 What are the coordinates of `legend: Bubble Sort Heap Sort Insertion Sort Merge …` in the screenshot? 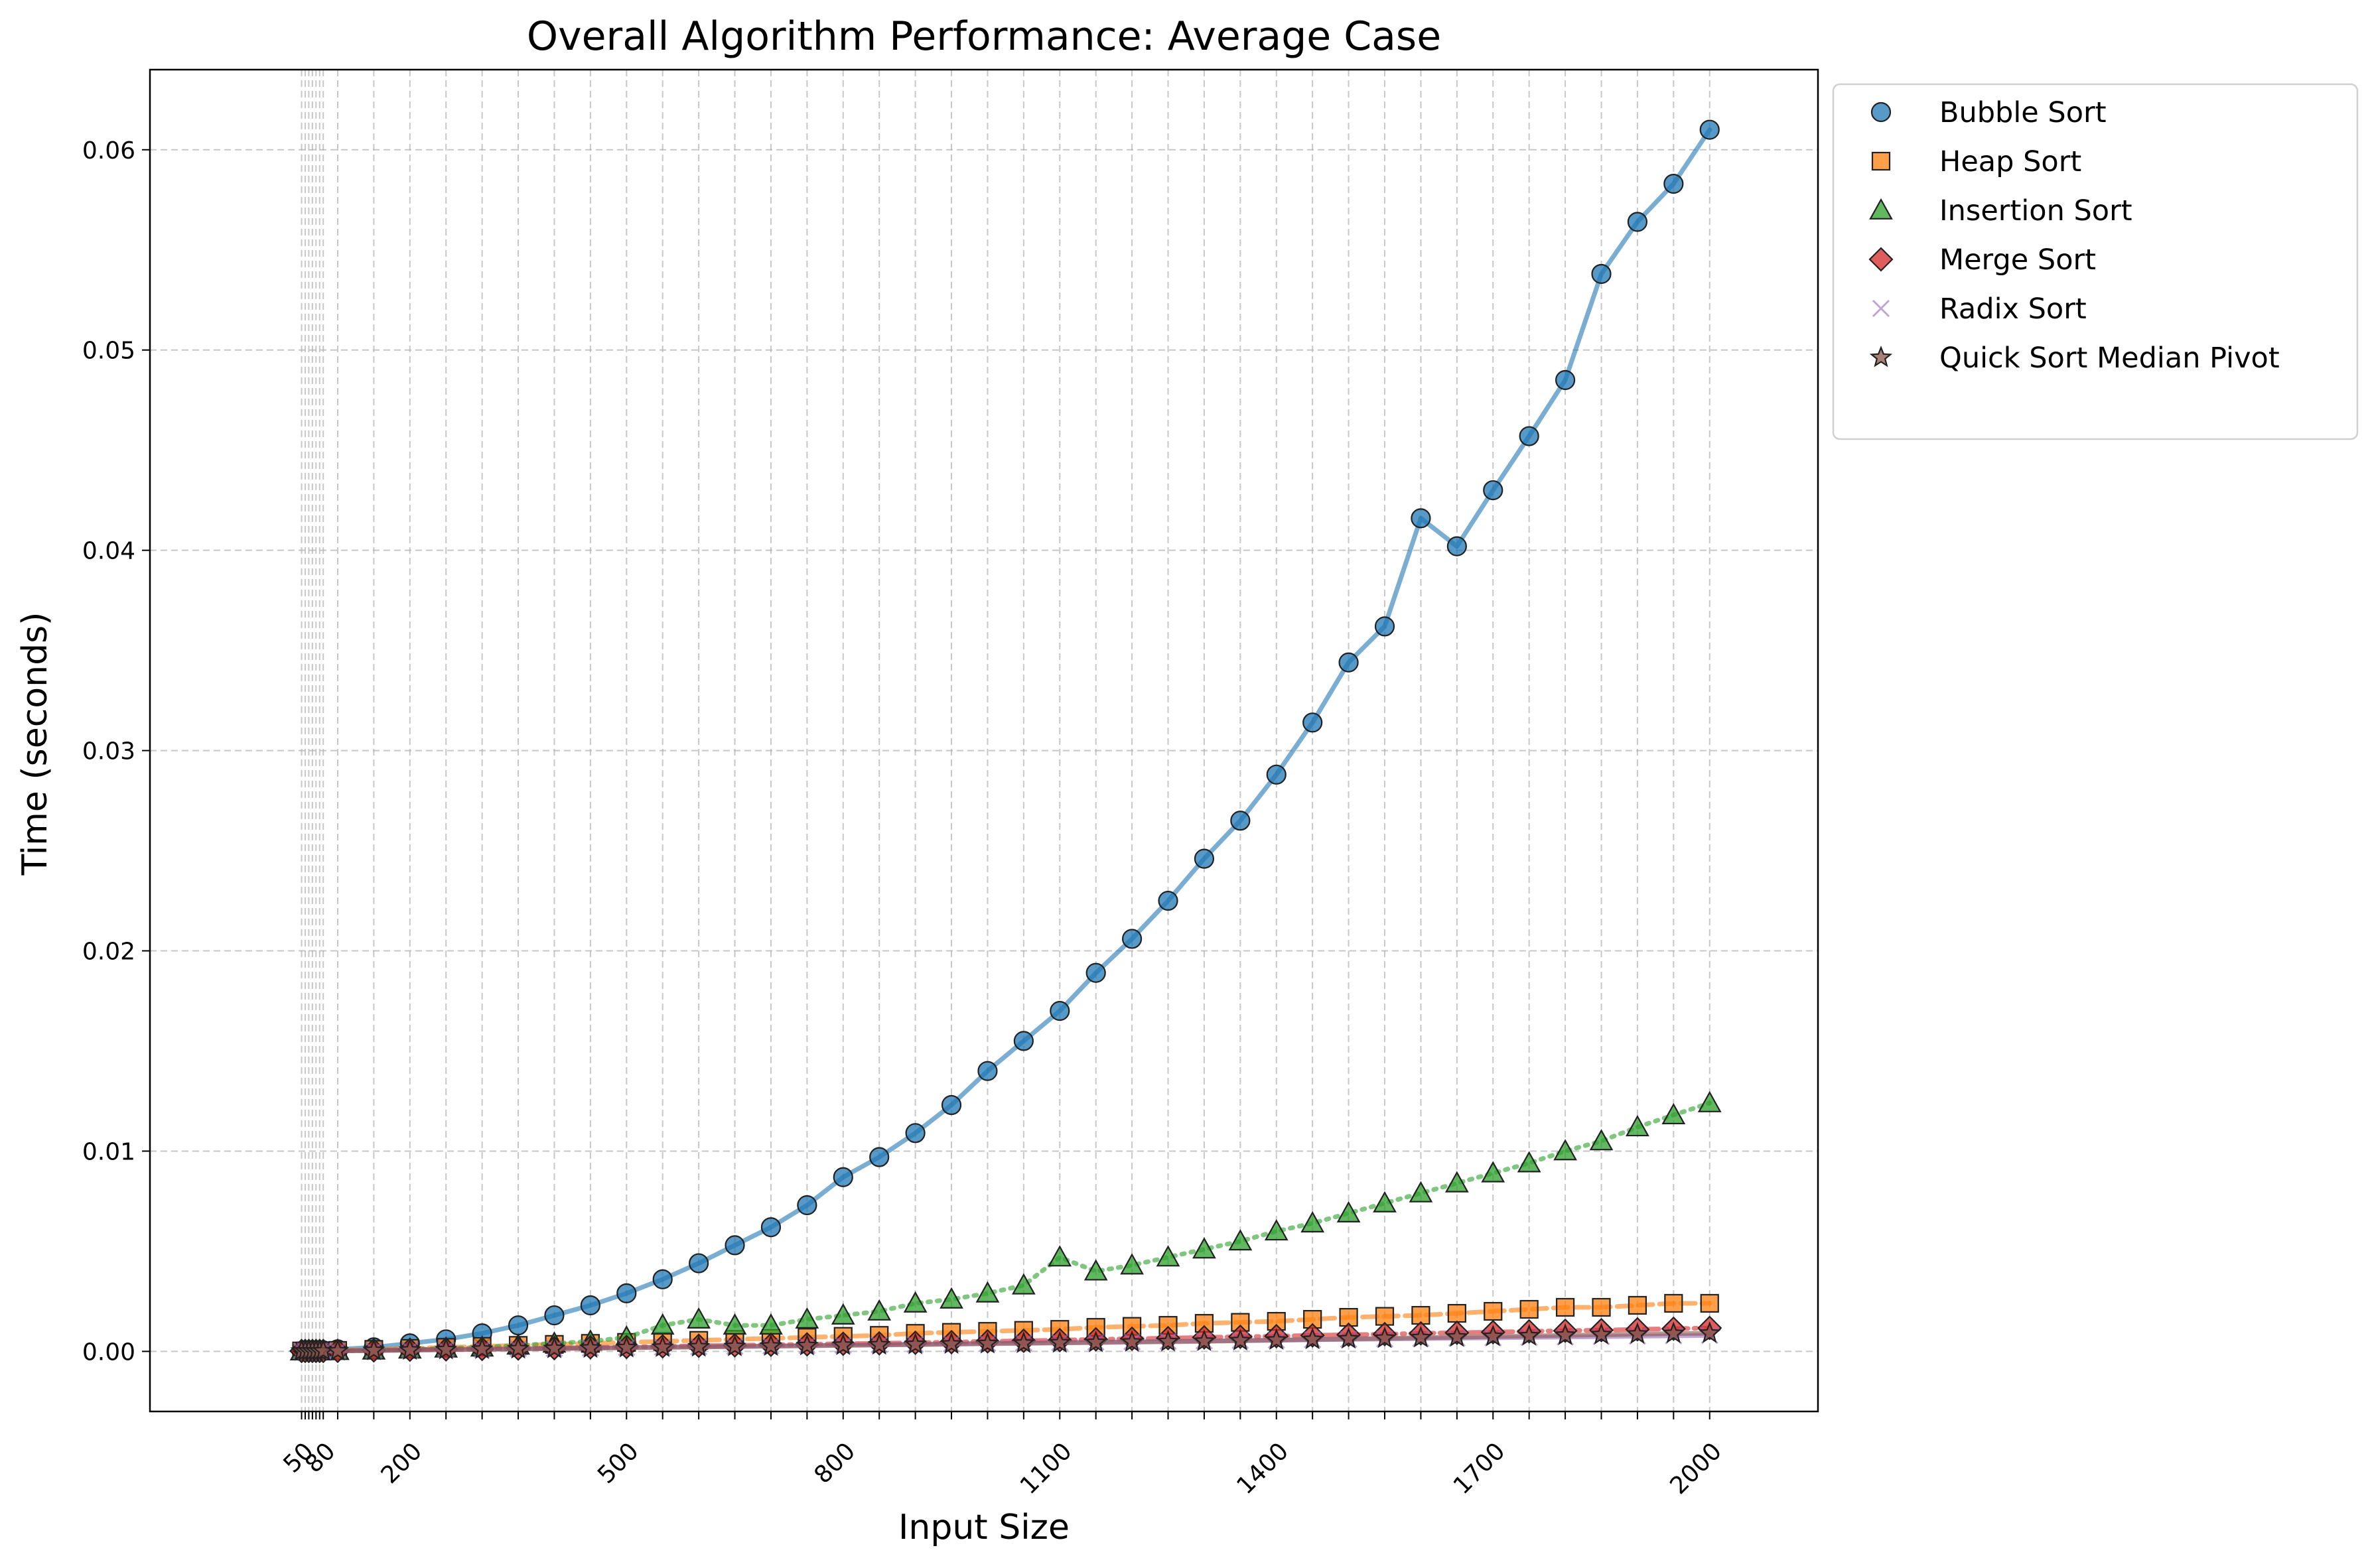 It's located at (2095, 261).